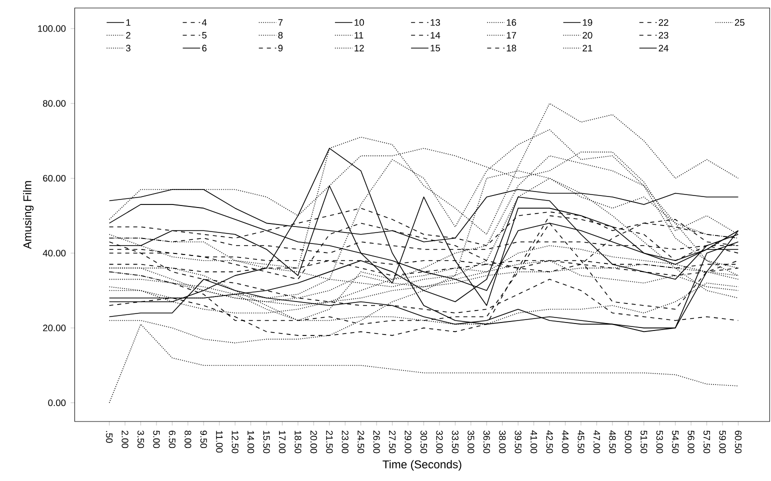 The height and width of the screenshot is (481, 771). Describe the element at coordinates (204, 35) in the screenshot. I see `legend-label: 5` at that location.